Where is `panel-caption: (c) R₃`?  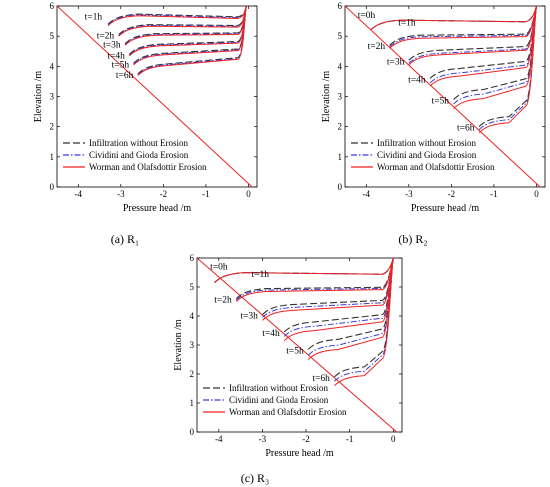 panel-caption: (c) R₃ is located at coordinates (255, 478).